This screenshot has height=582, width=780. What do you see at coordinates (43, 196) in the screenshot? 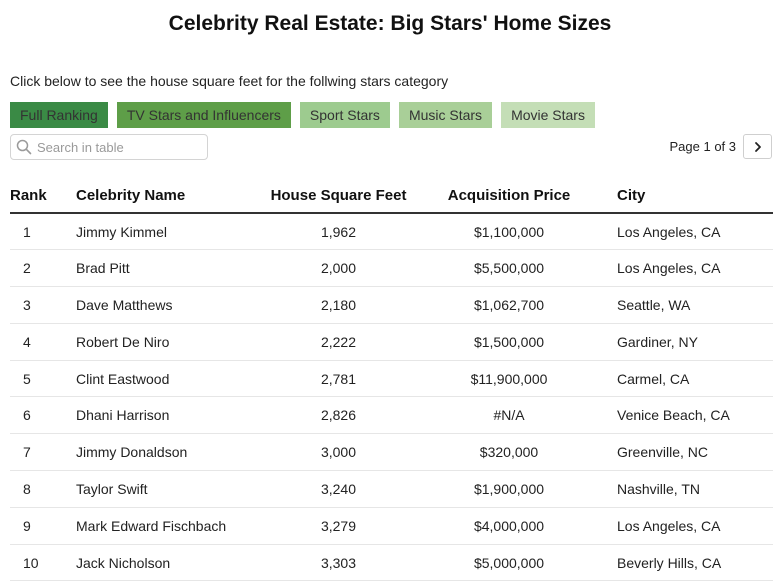
I see `column-header-rank: Rank` at bounding box center [43, 196].